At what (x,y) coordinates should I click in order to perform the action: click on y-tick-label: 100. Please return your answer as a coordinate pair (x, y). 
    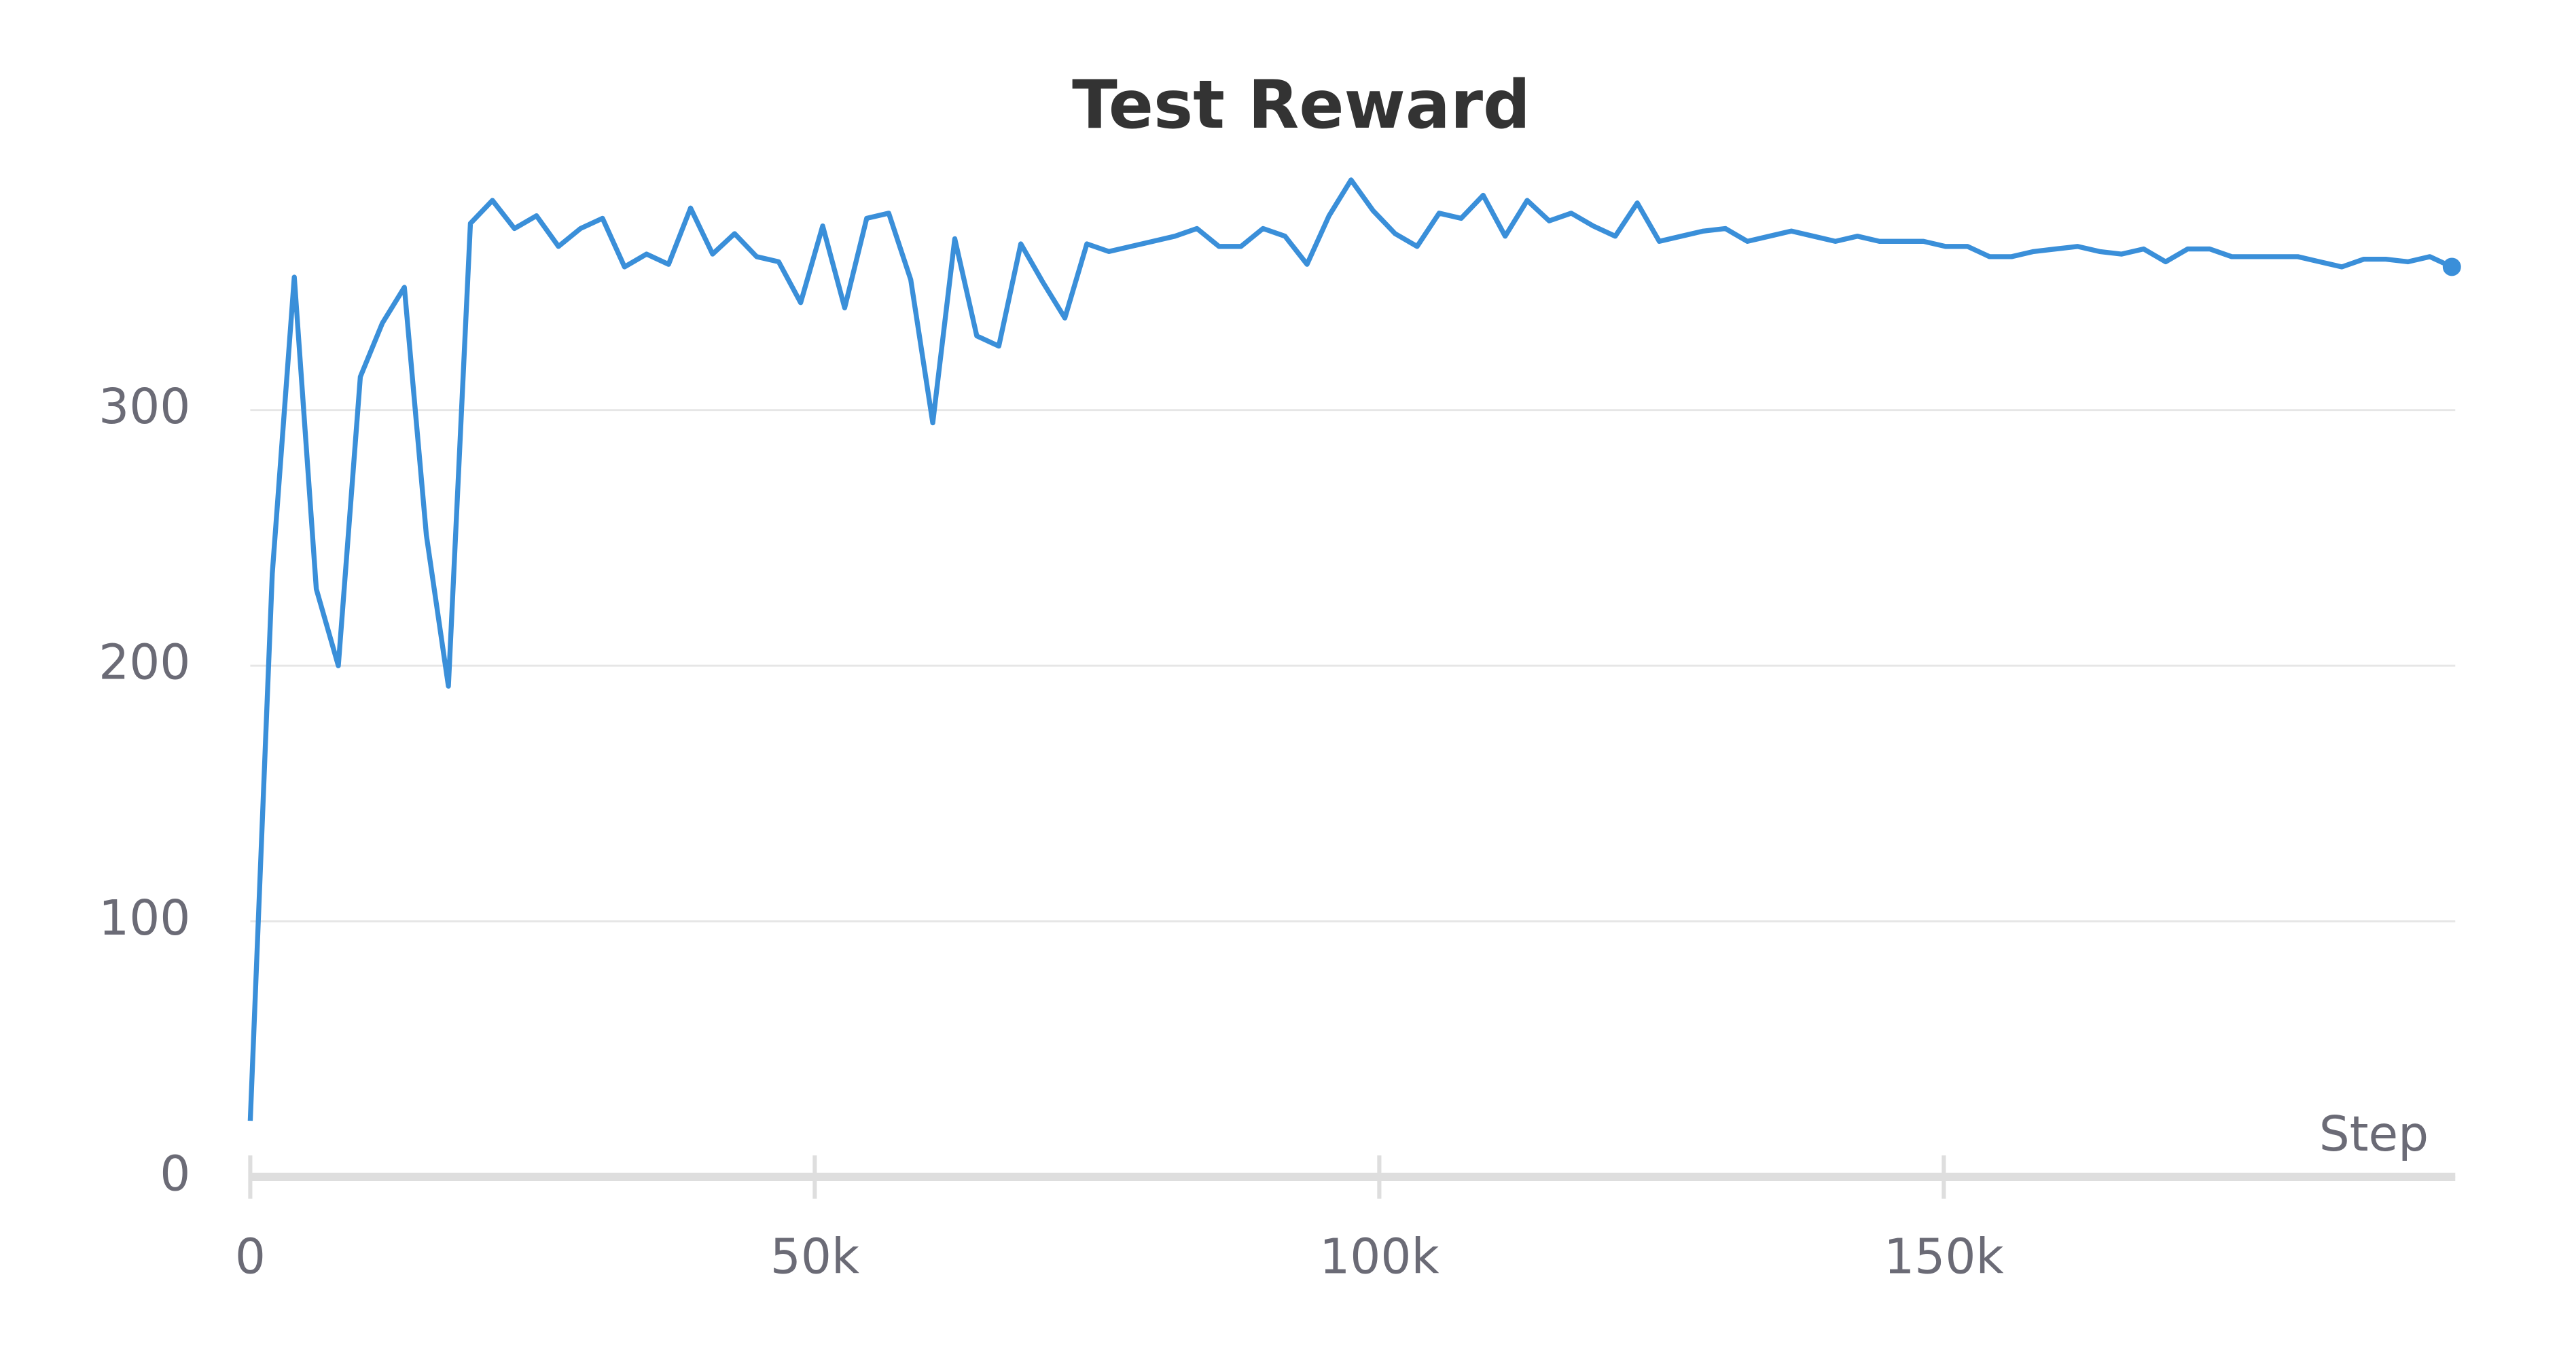
    Looking at the image, I should click on (144, 918).